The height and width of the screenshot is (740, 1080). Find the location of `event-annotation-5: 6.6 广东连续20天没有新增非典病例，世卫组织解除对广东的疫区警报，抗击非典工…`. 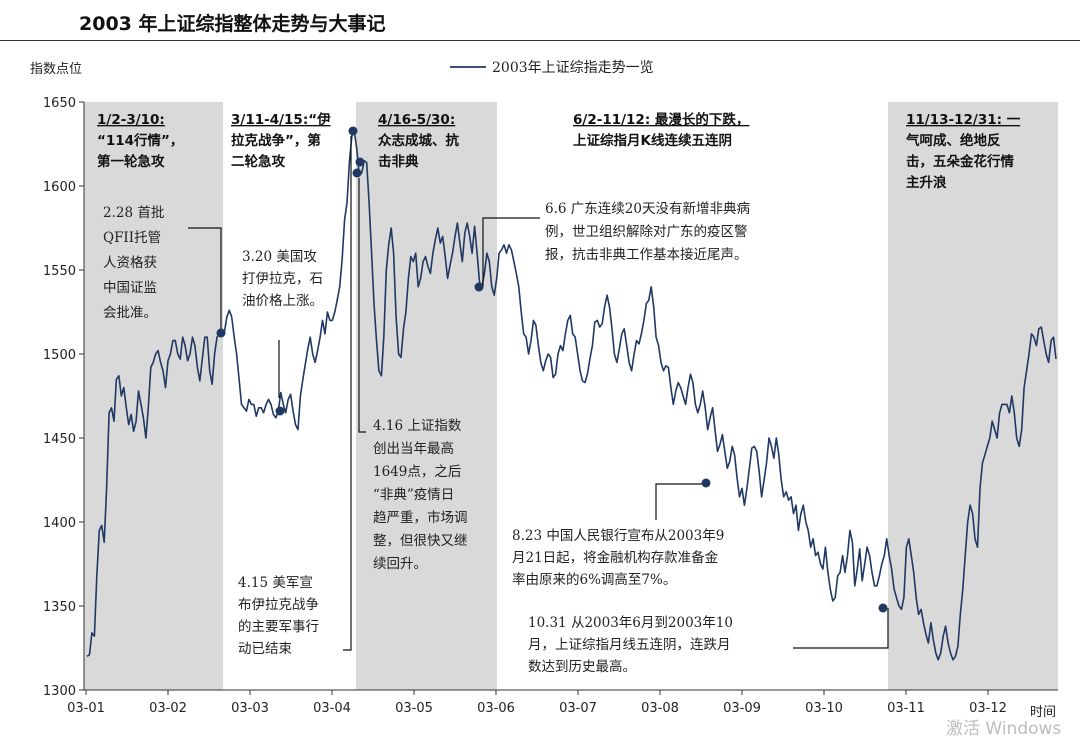

event-annotation-5: 6.6 广东连续20天没有新增非典病例，世卫组织解除对广东的疫区警报，抗击非典工… is located at coordinates (647, 232).